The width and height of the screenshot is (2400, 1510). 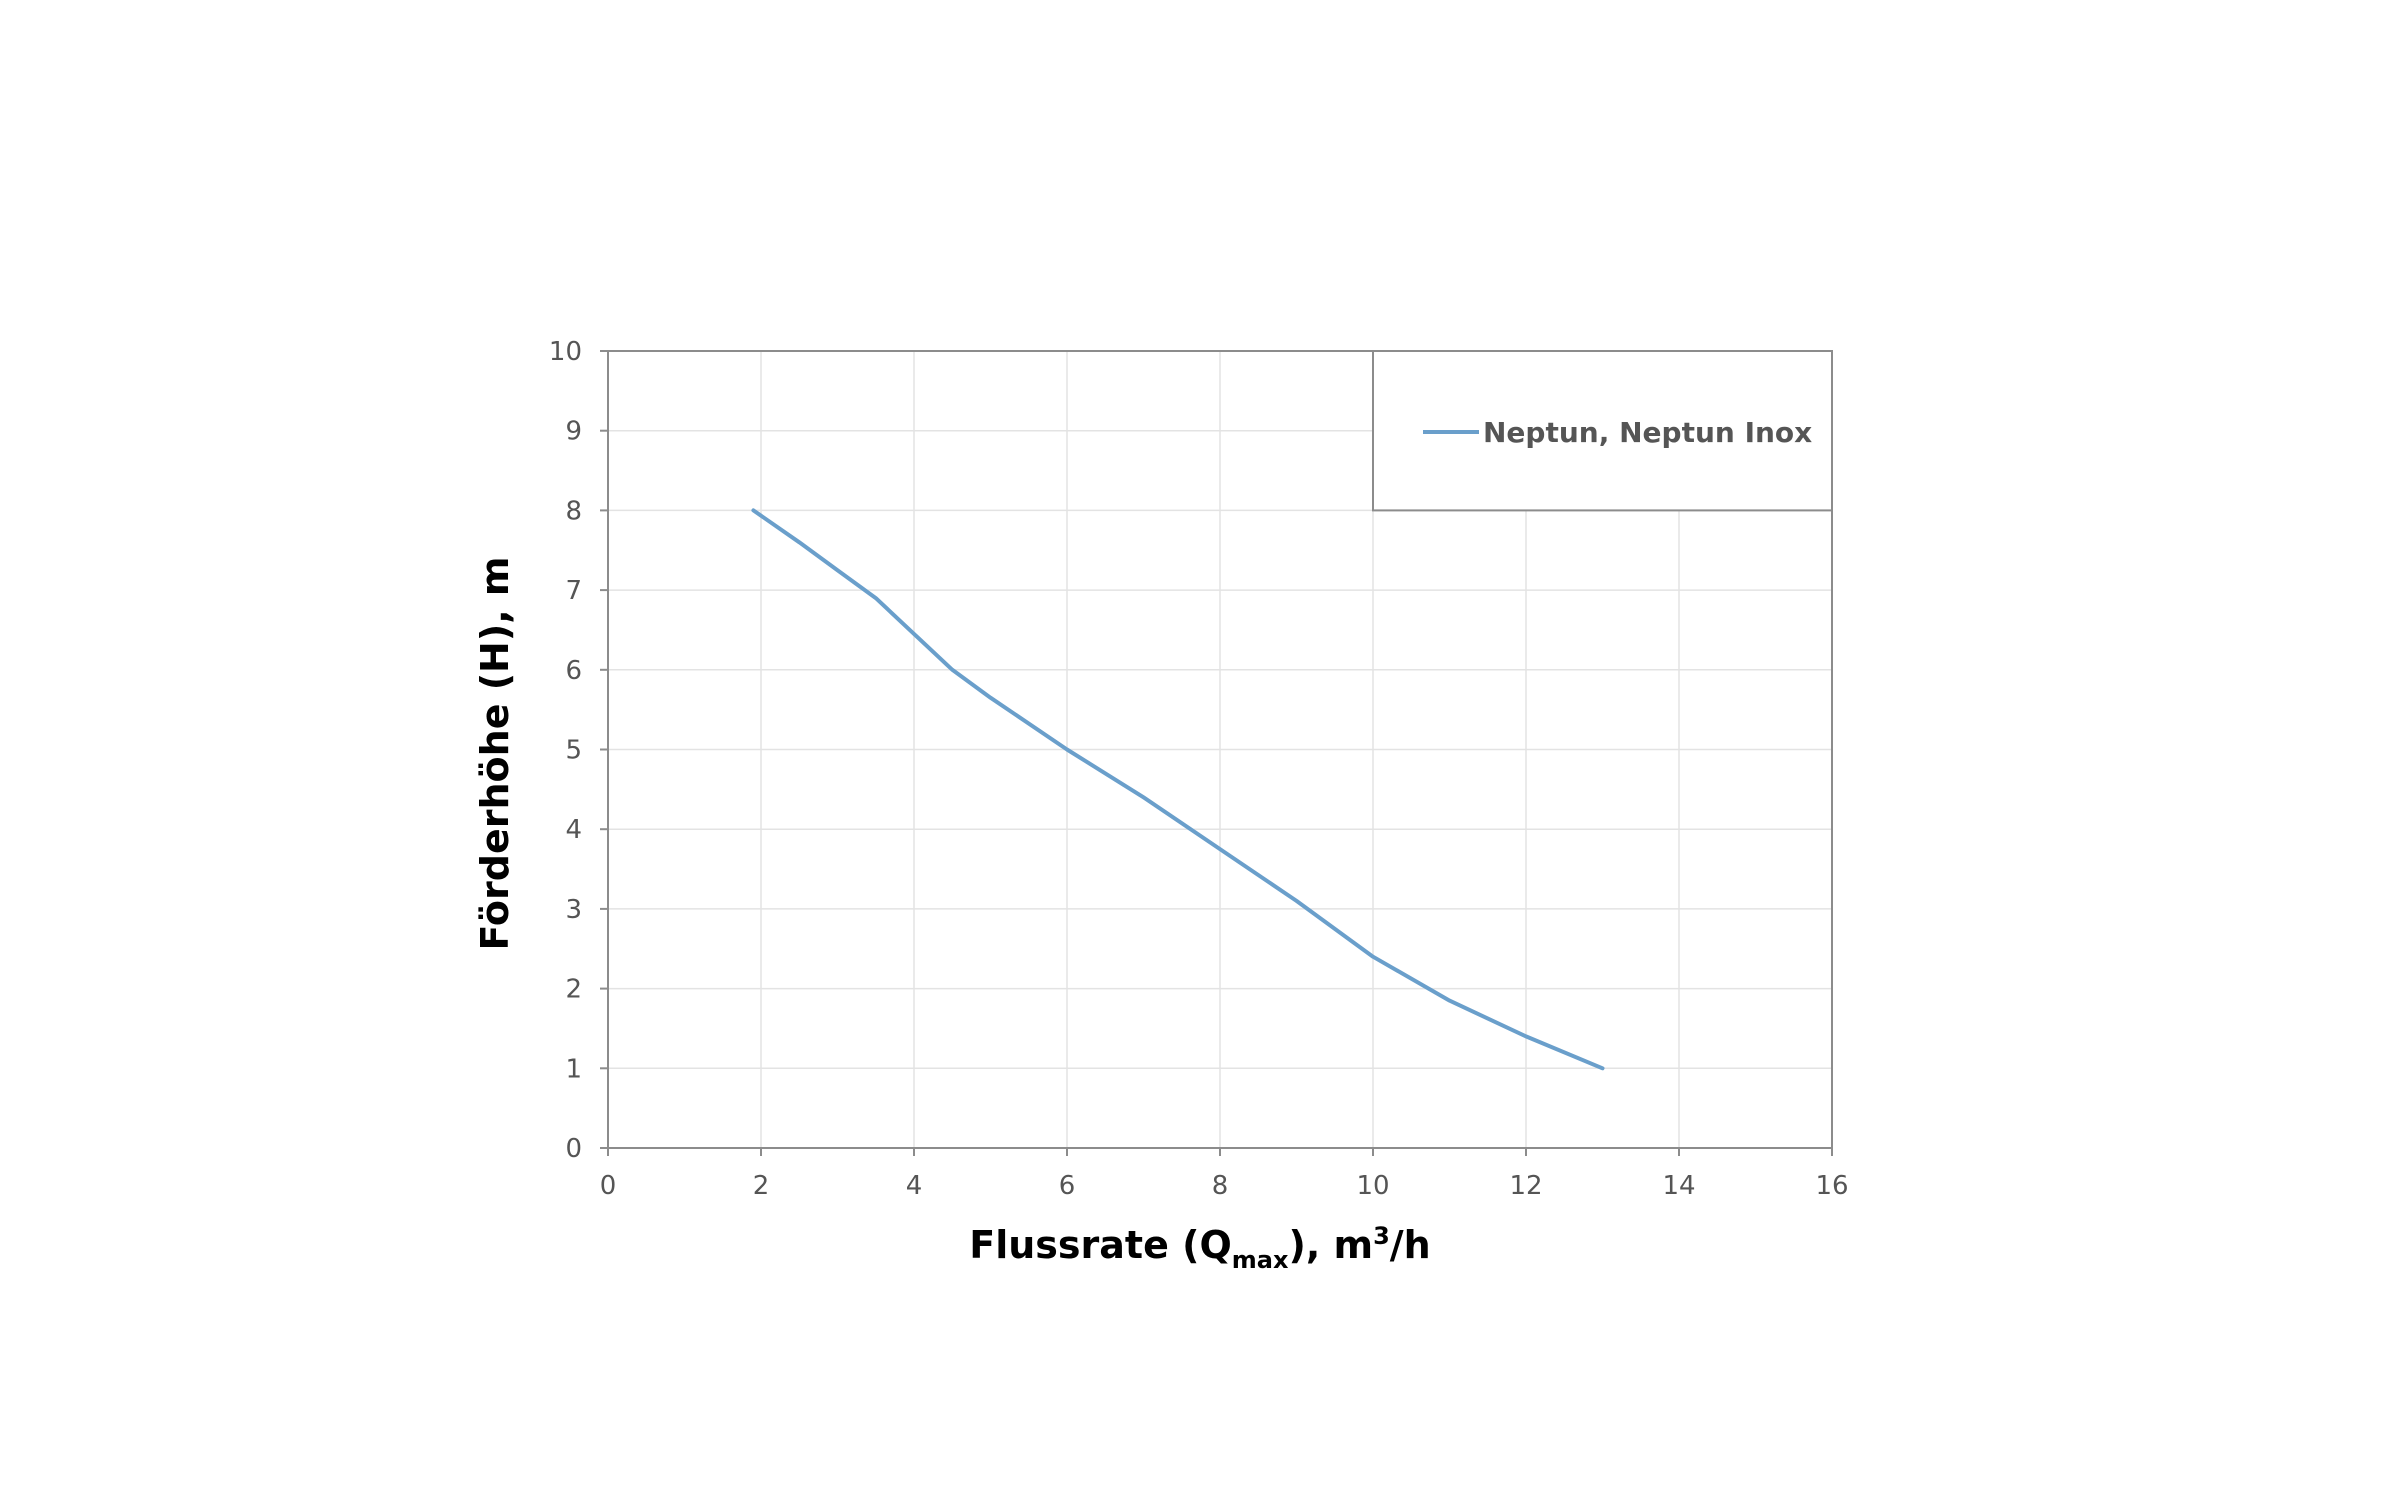 I want to click on x-axis-title-subscript: max, so click(x=1260, y=1260).